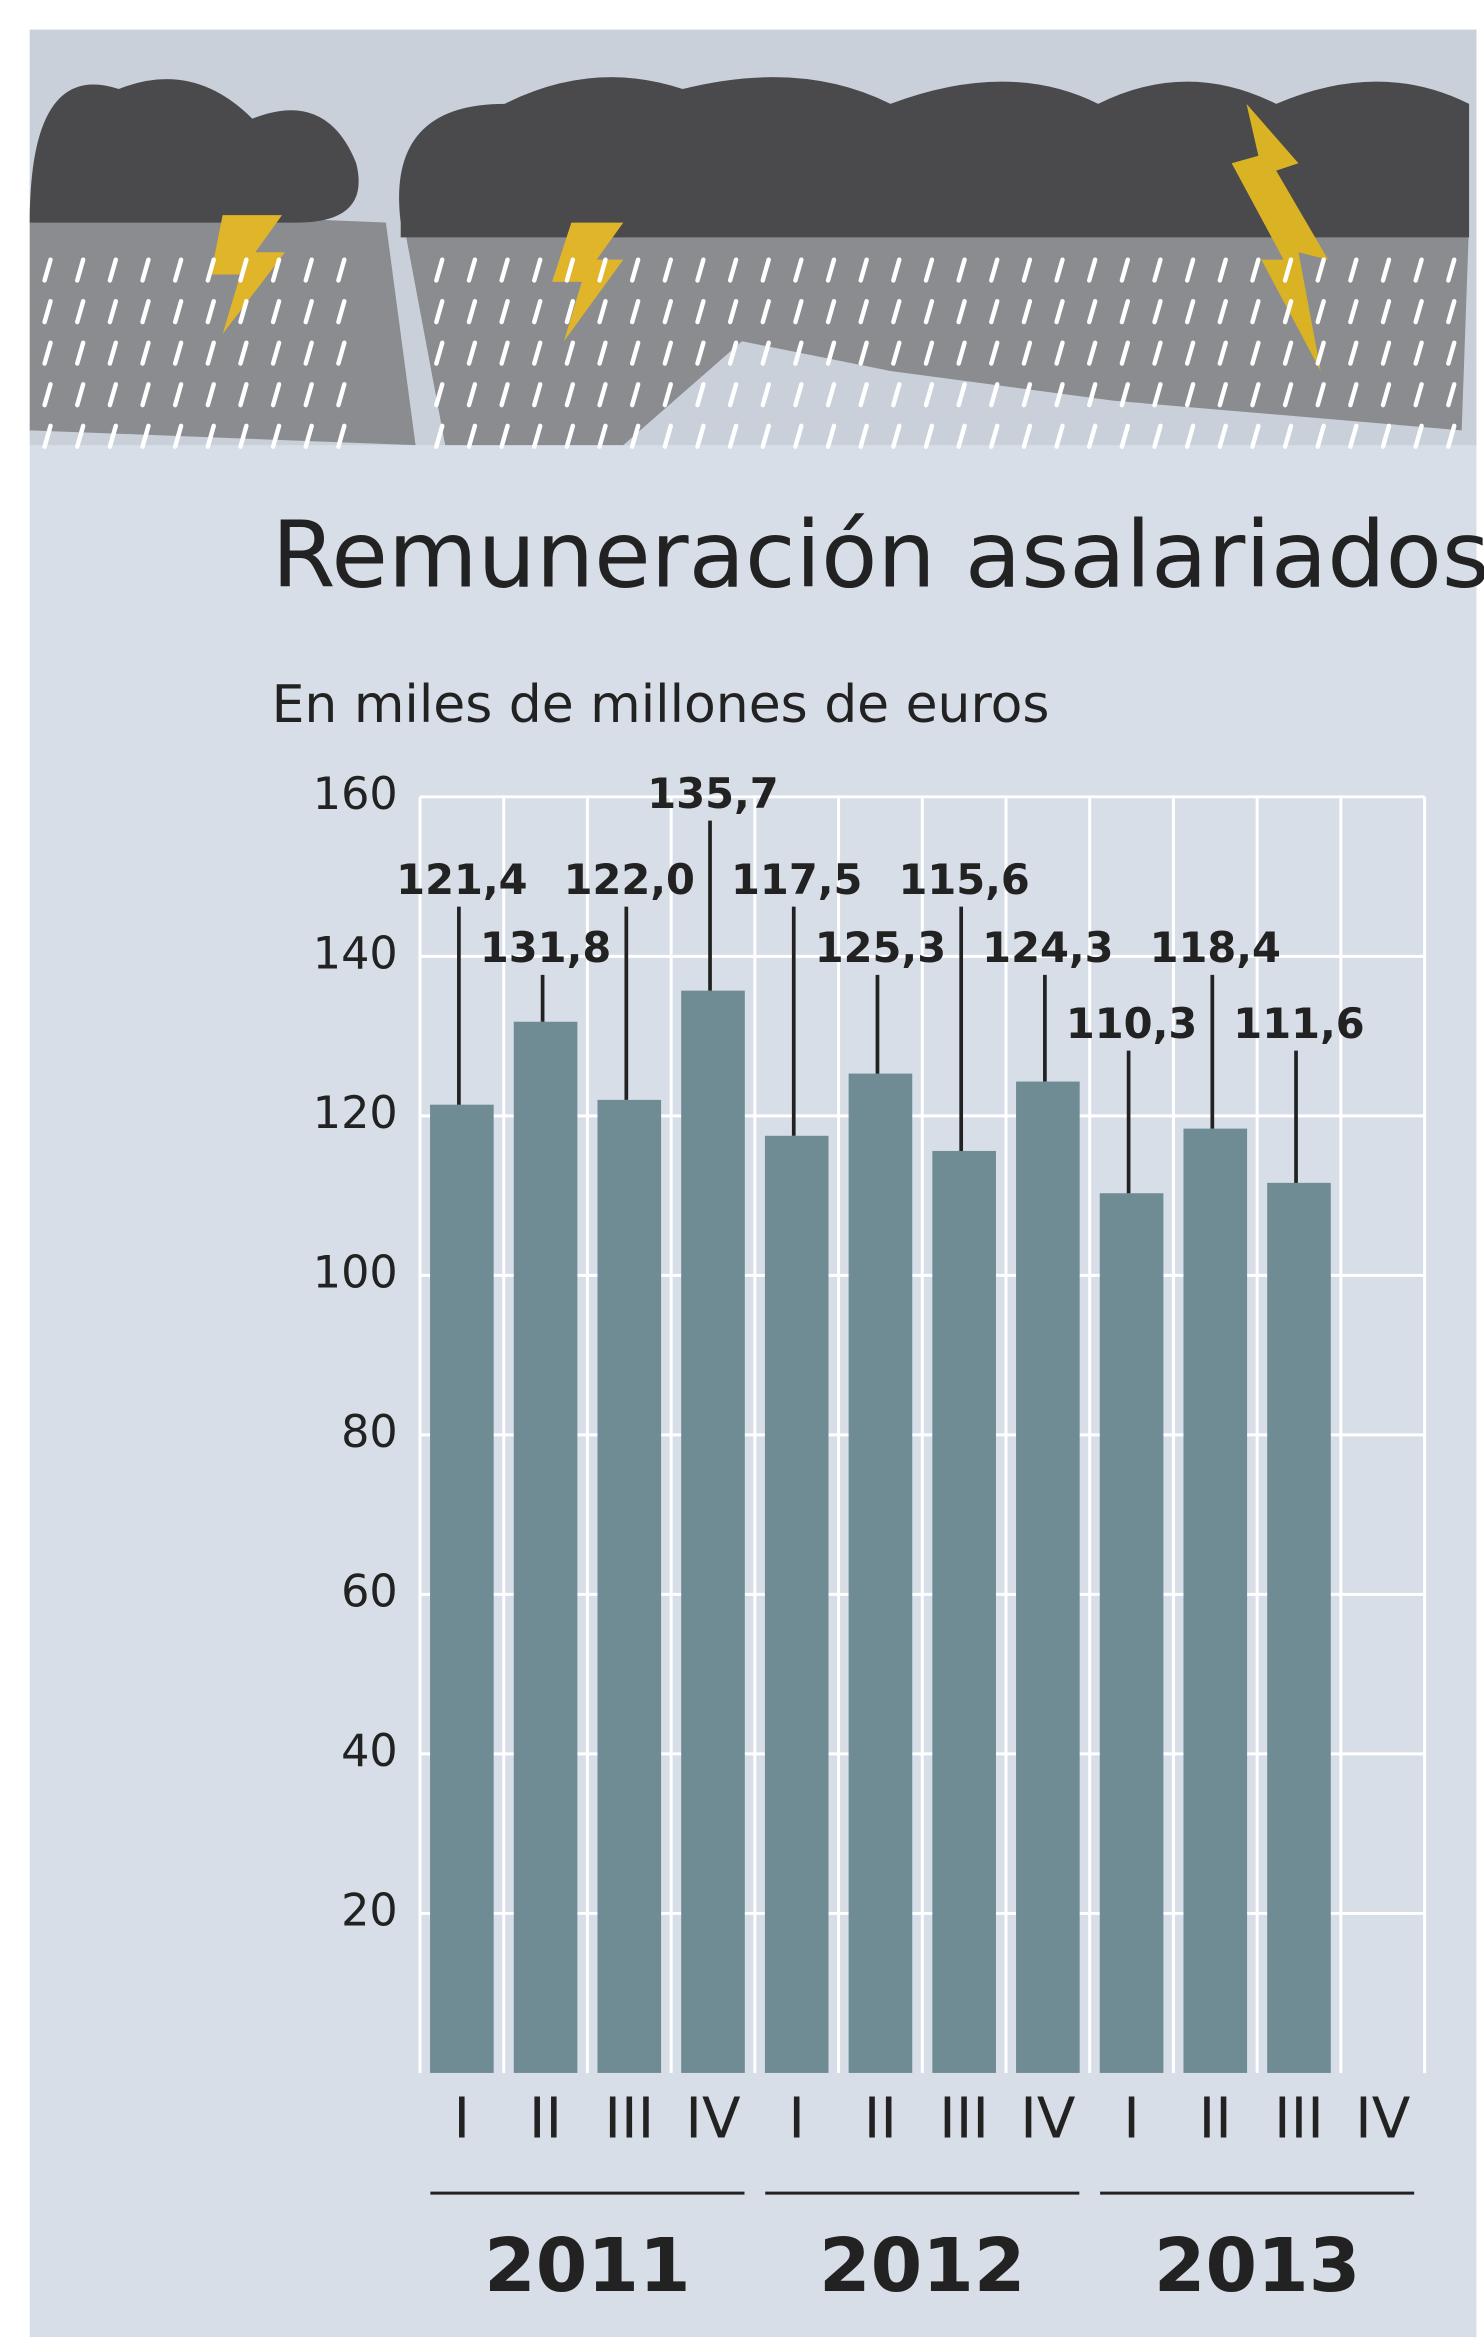 The width and height of the screenshot is (1484, 2343). Describe the element at coordinates (194, 151) in the screenshot. I see `cloud` at that location.